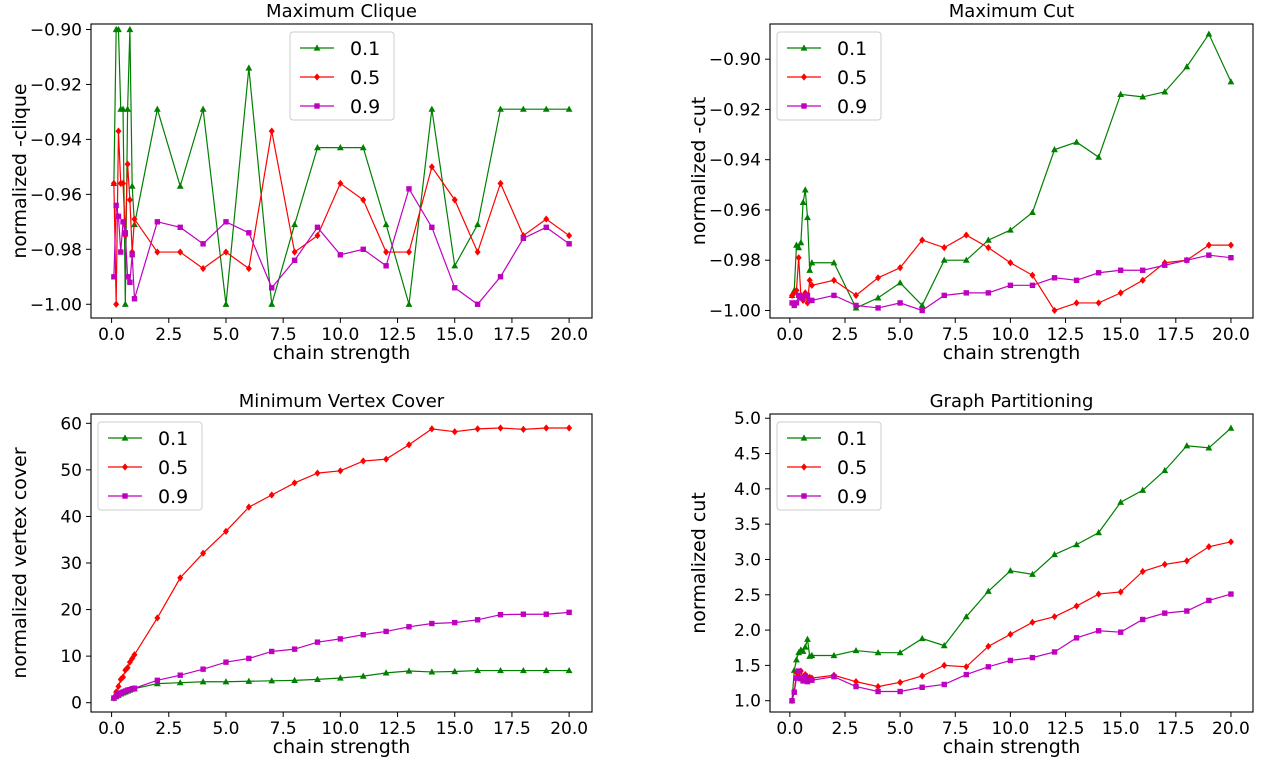  Describe the element at coordinates (340, 729) in the screenshot. I see `x-tick-label: 10.0` at that location.